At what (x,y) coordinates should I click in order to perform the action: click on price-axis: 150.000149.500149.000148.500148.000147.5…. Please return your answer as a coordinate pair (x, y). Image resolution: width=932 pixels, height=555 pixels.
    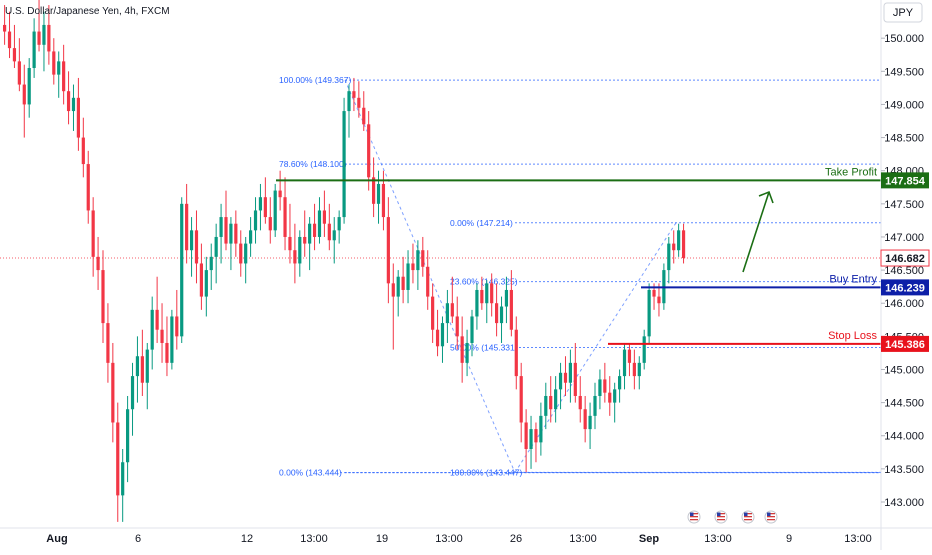
    Looking at the image, I should click on (902, 271).